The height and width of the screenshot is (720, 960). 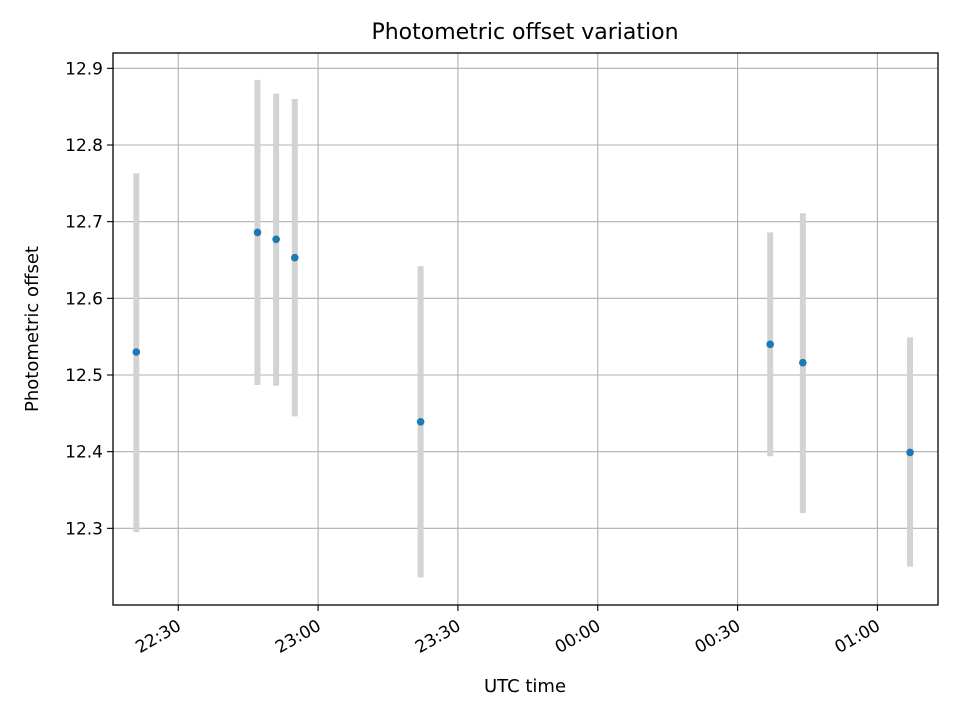 What do you see at coordinates (32, 329) in the screenshot?
I see `y-axis-label: Photometric offset` at bounding box center [32, 329].